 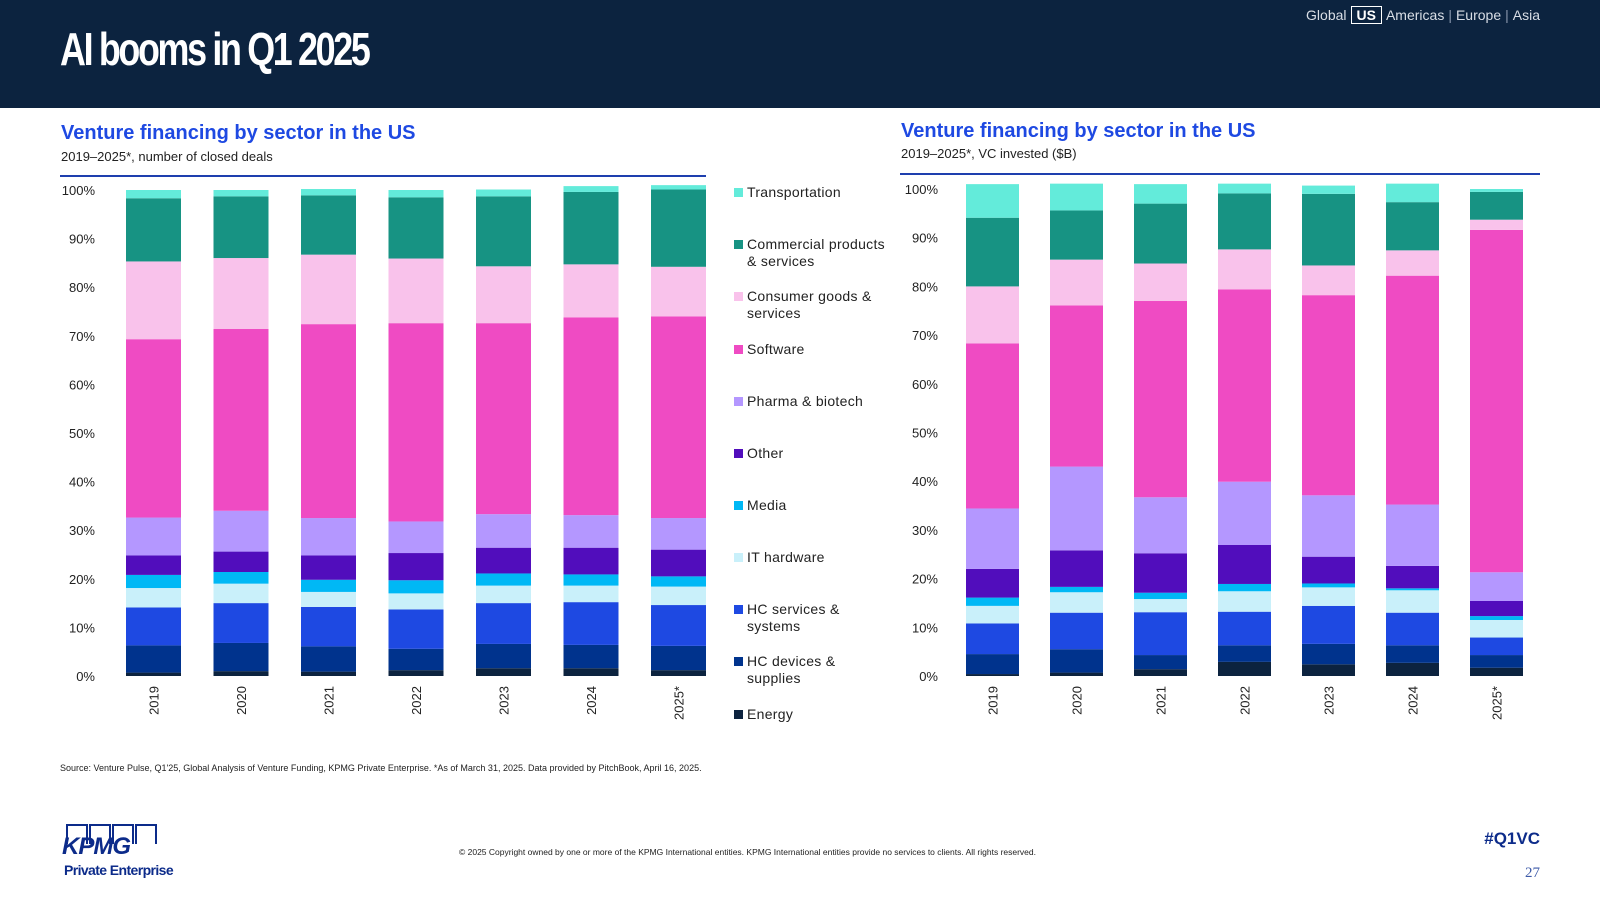 I want to click on right-x-tick-label: 2024, so click(x=1413, y=700).